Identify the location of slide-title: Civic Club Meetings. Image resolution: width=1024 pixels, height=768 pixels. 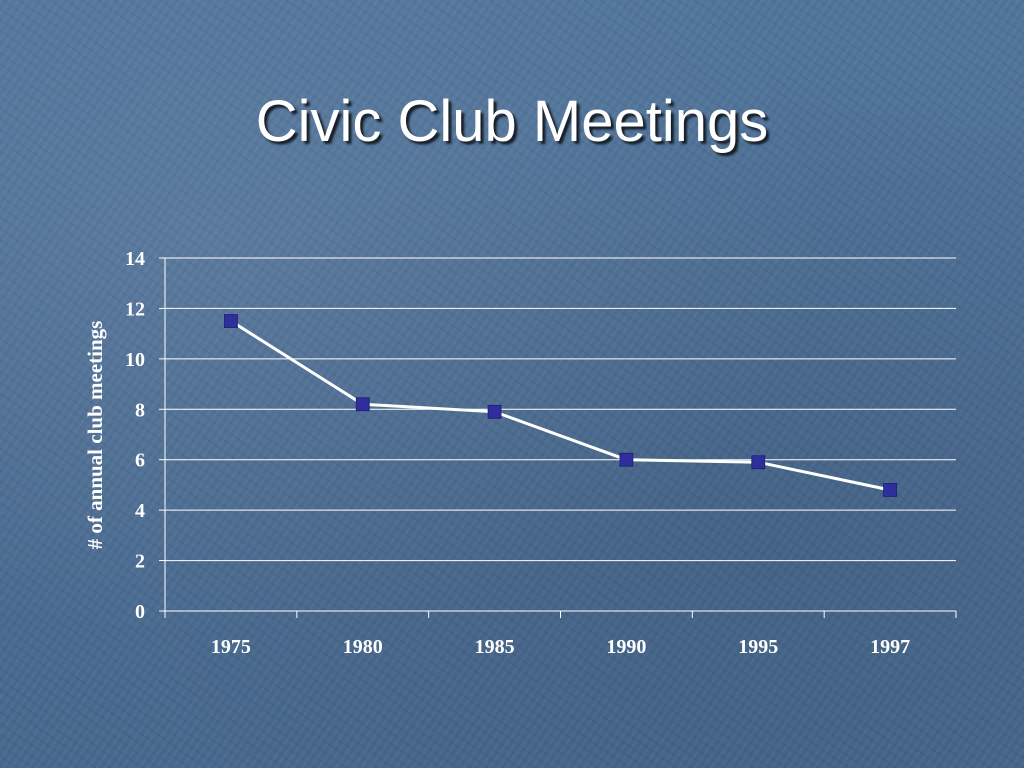
(512, 121).